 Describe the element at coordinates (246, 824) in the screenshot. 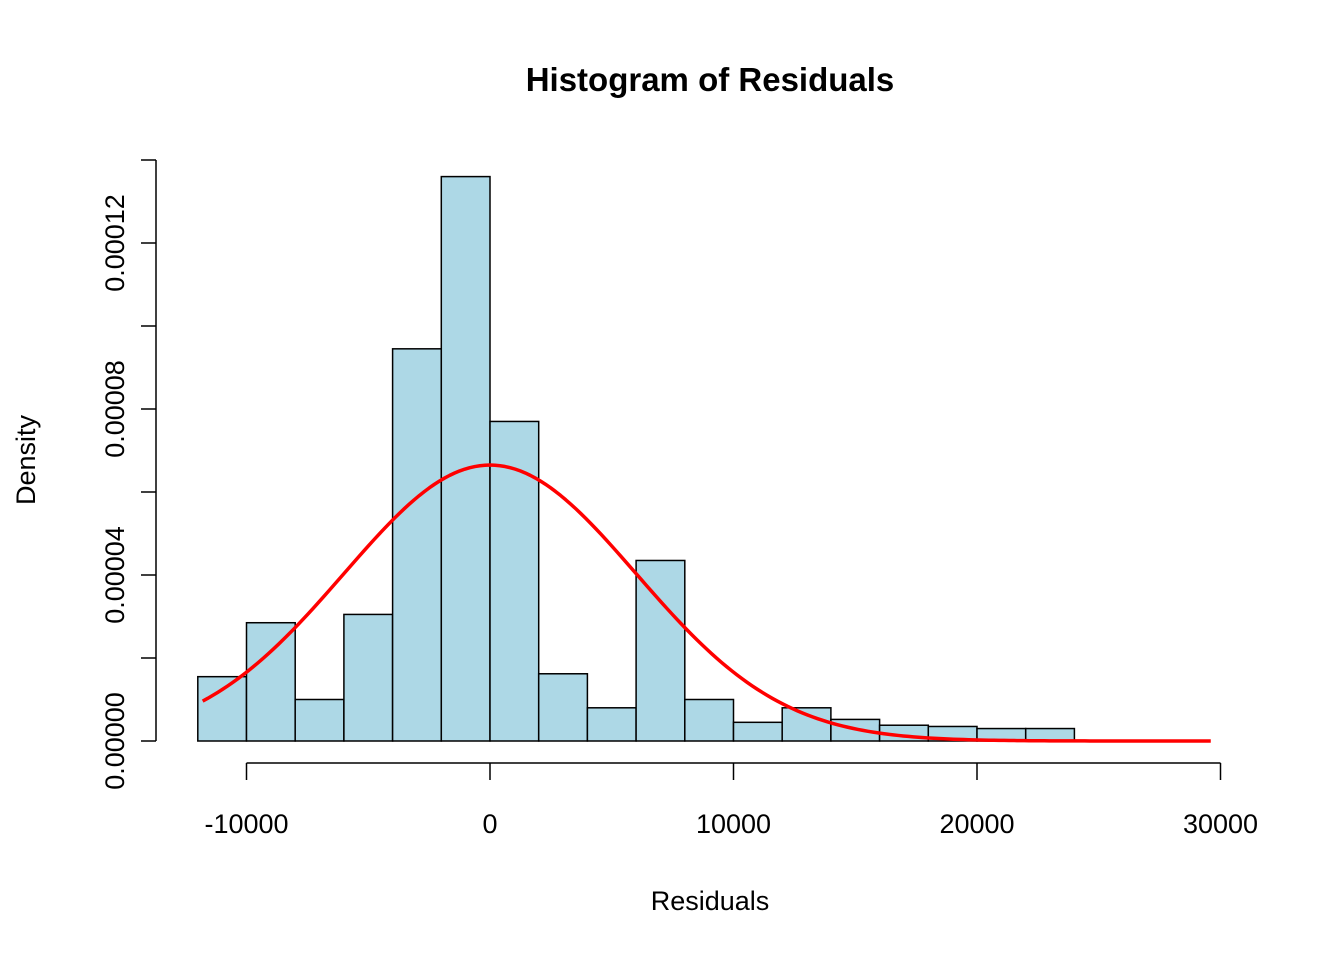

I see `x-tick-label-0: -10000` at that location.